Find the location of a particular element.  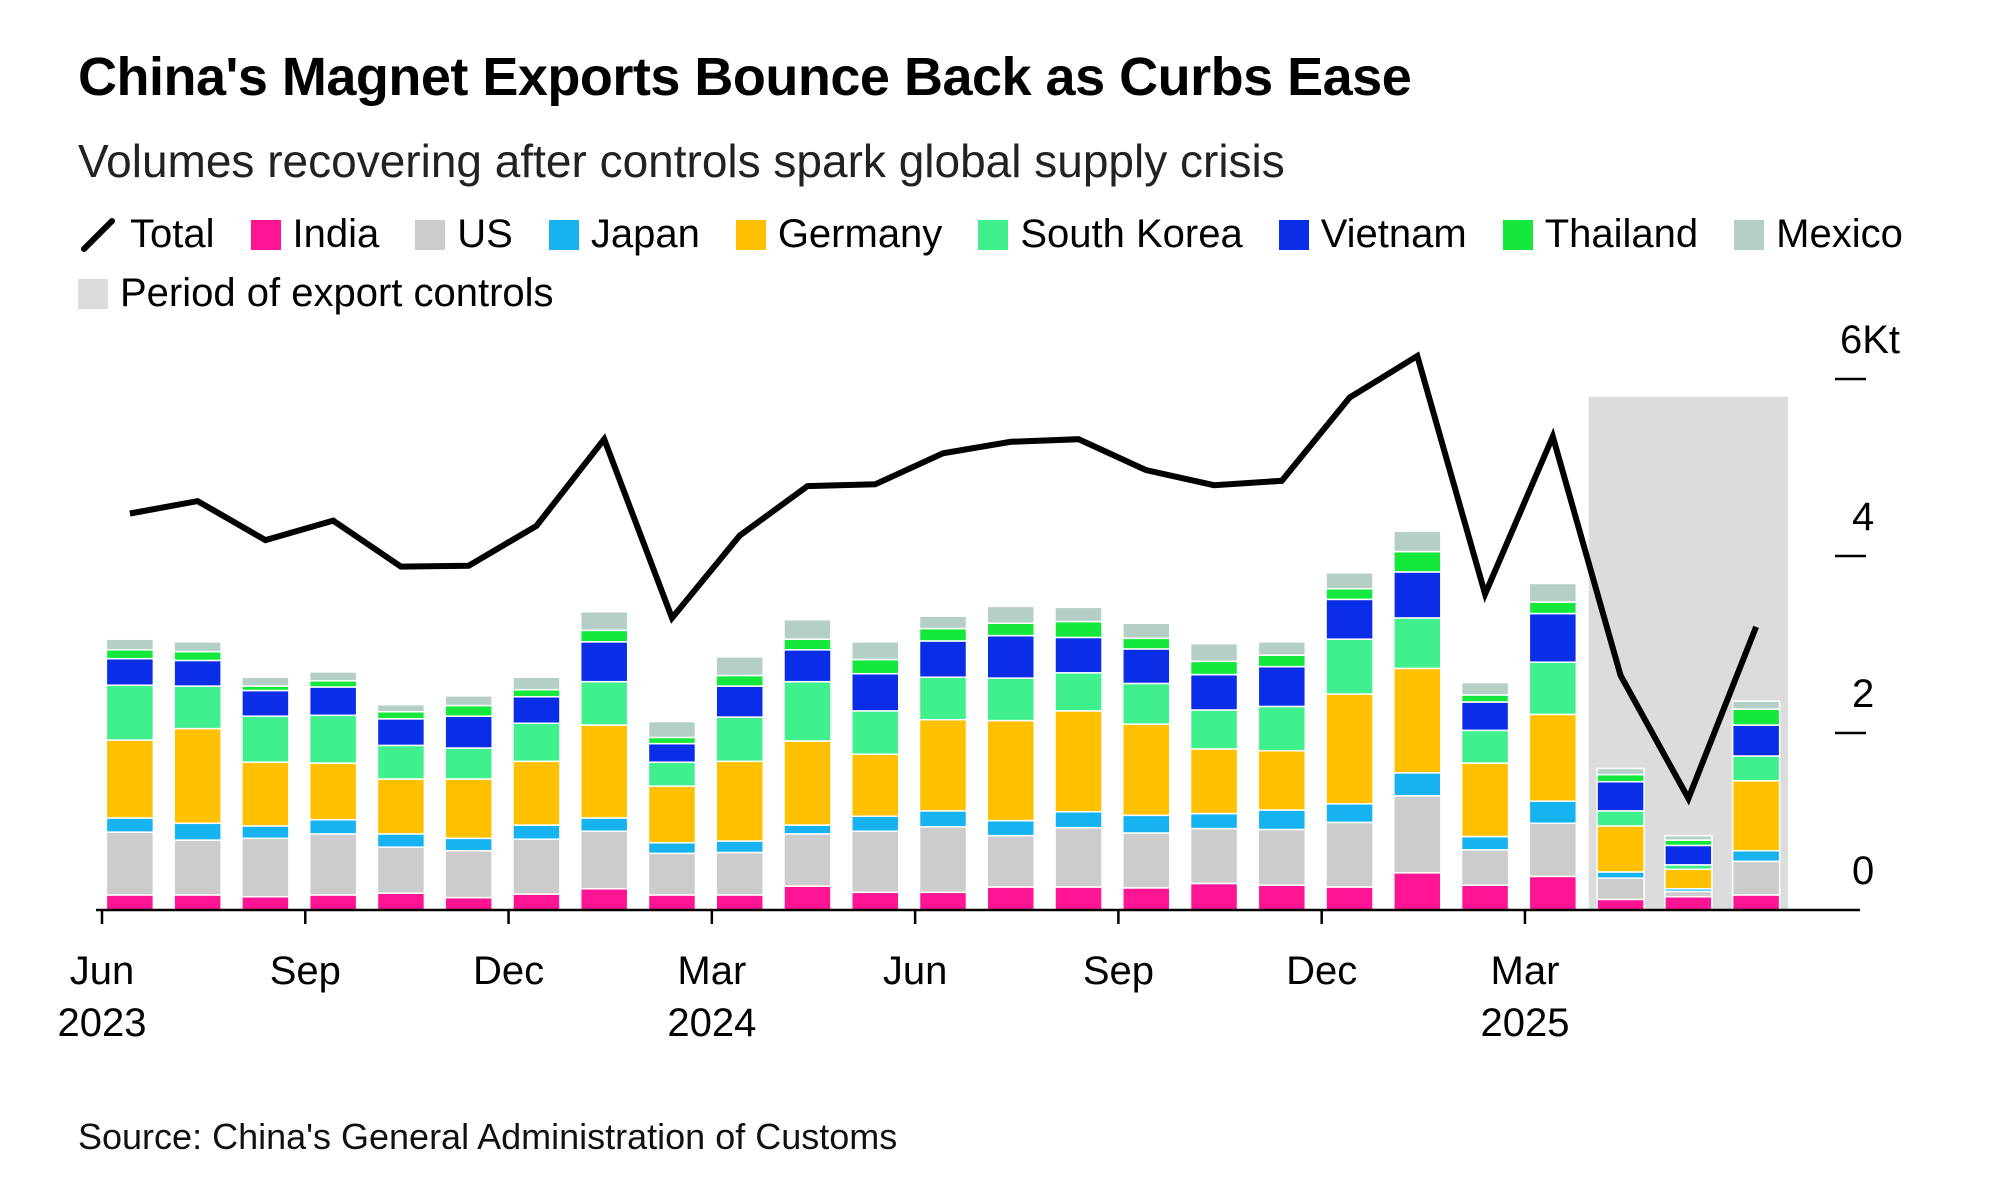

x-tick-label-year: 2025 is located at coordinates (1524, 1023).